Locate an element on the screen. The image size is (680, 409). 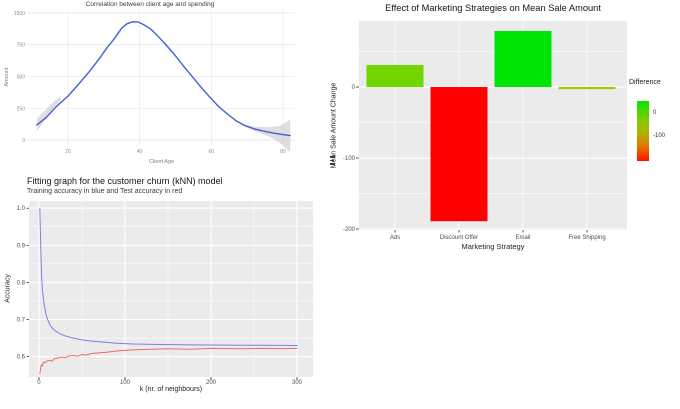
bar-ads is located at coordinates (395, 76).